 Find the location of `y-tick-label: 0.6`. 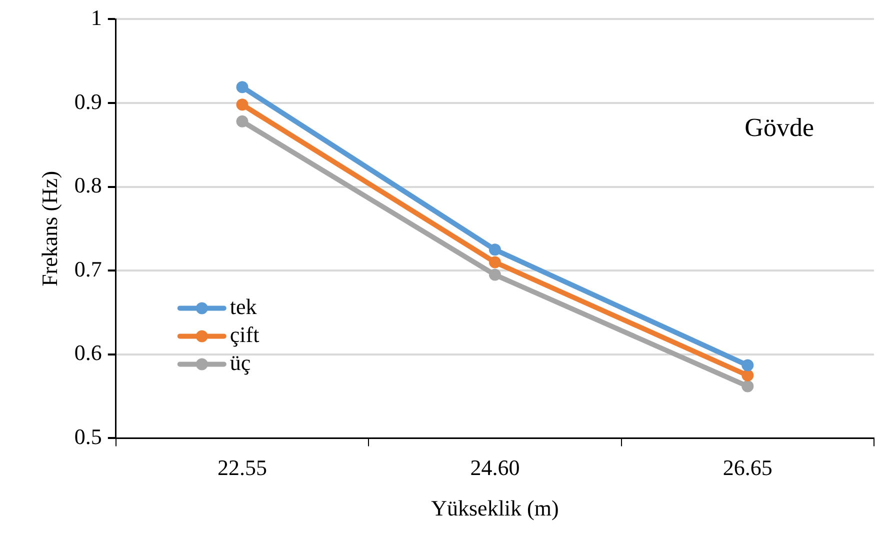

y-tick-label: 0.6 is located at coordinates (88, 353).